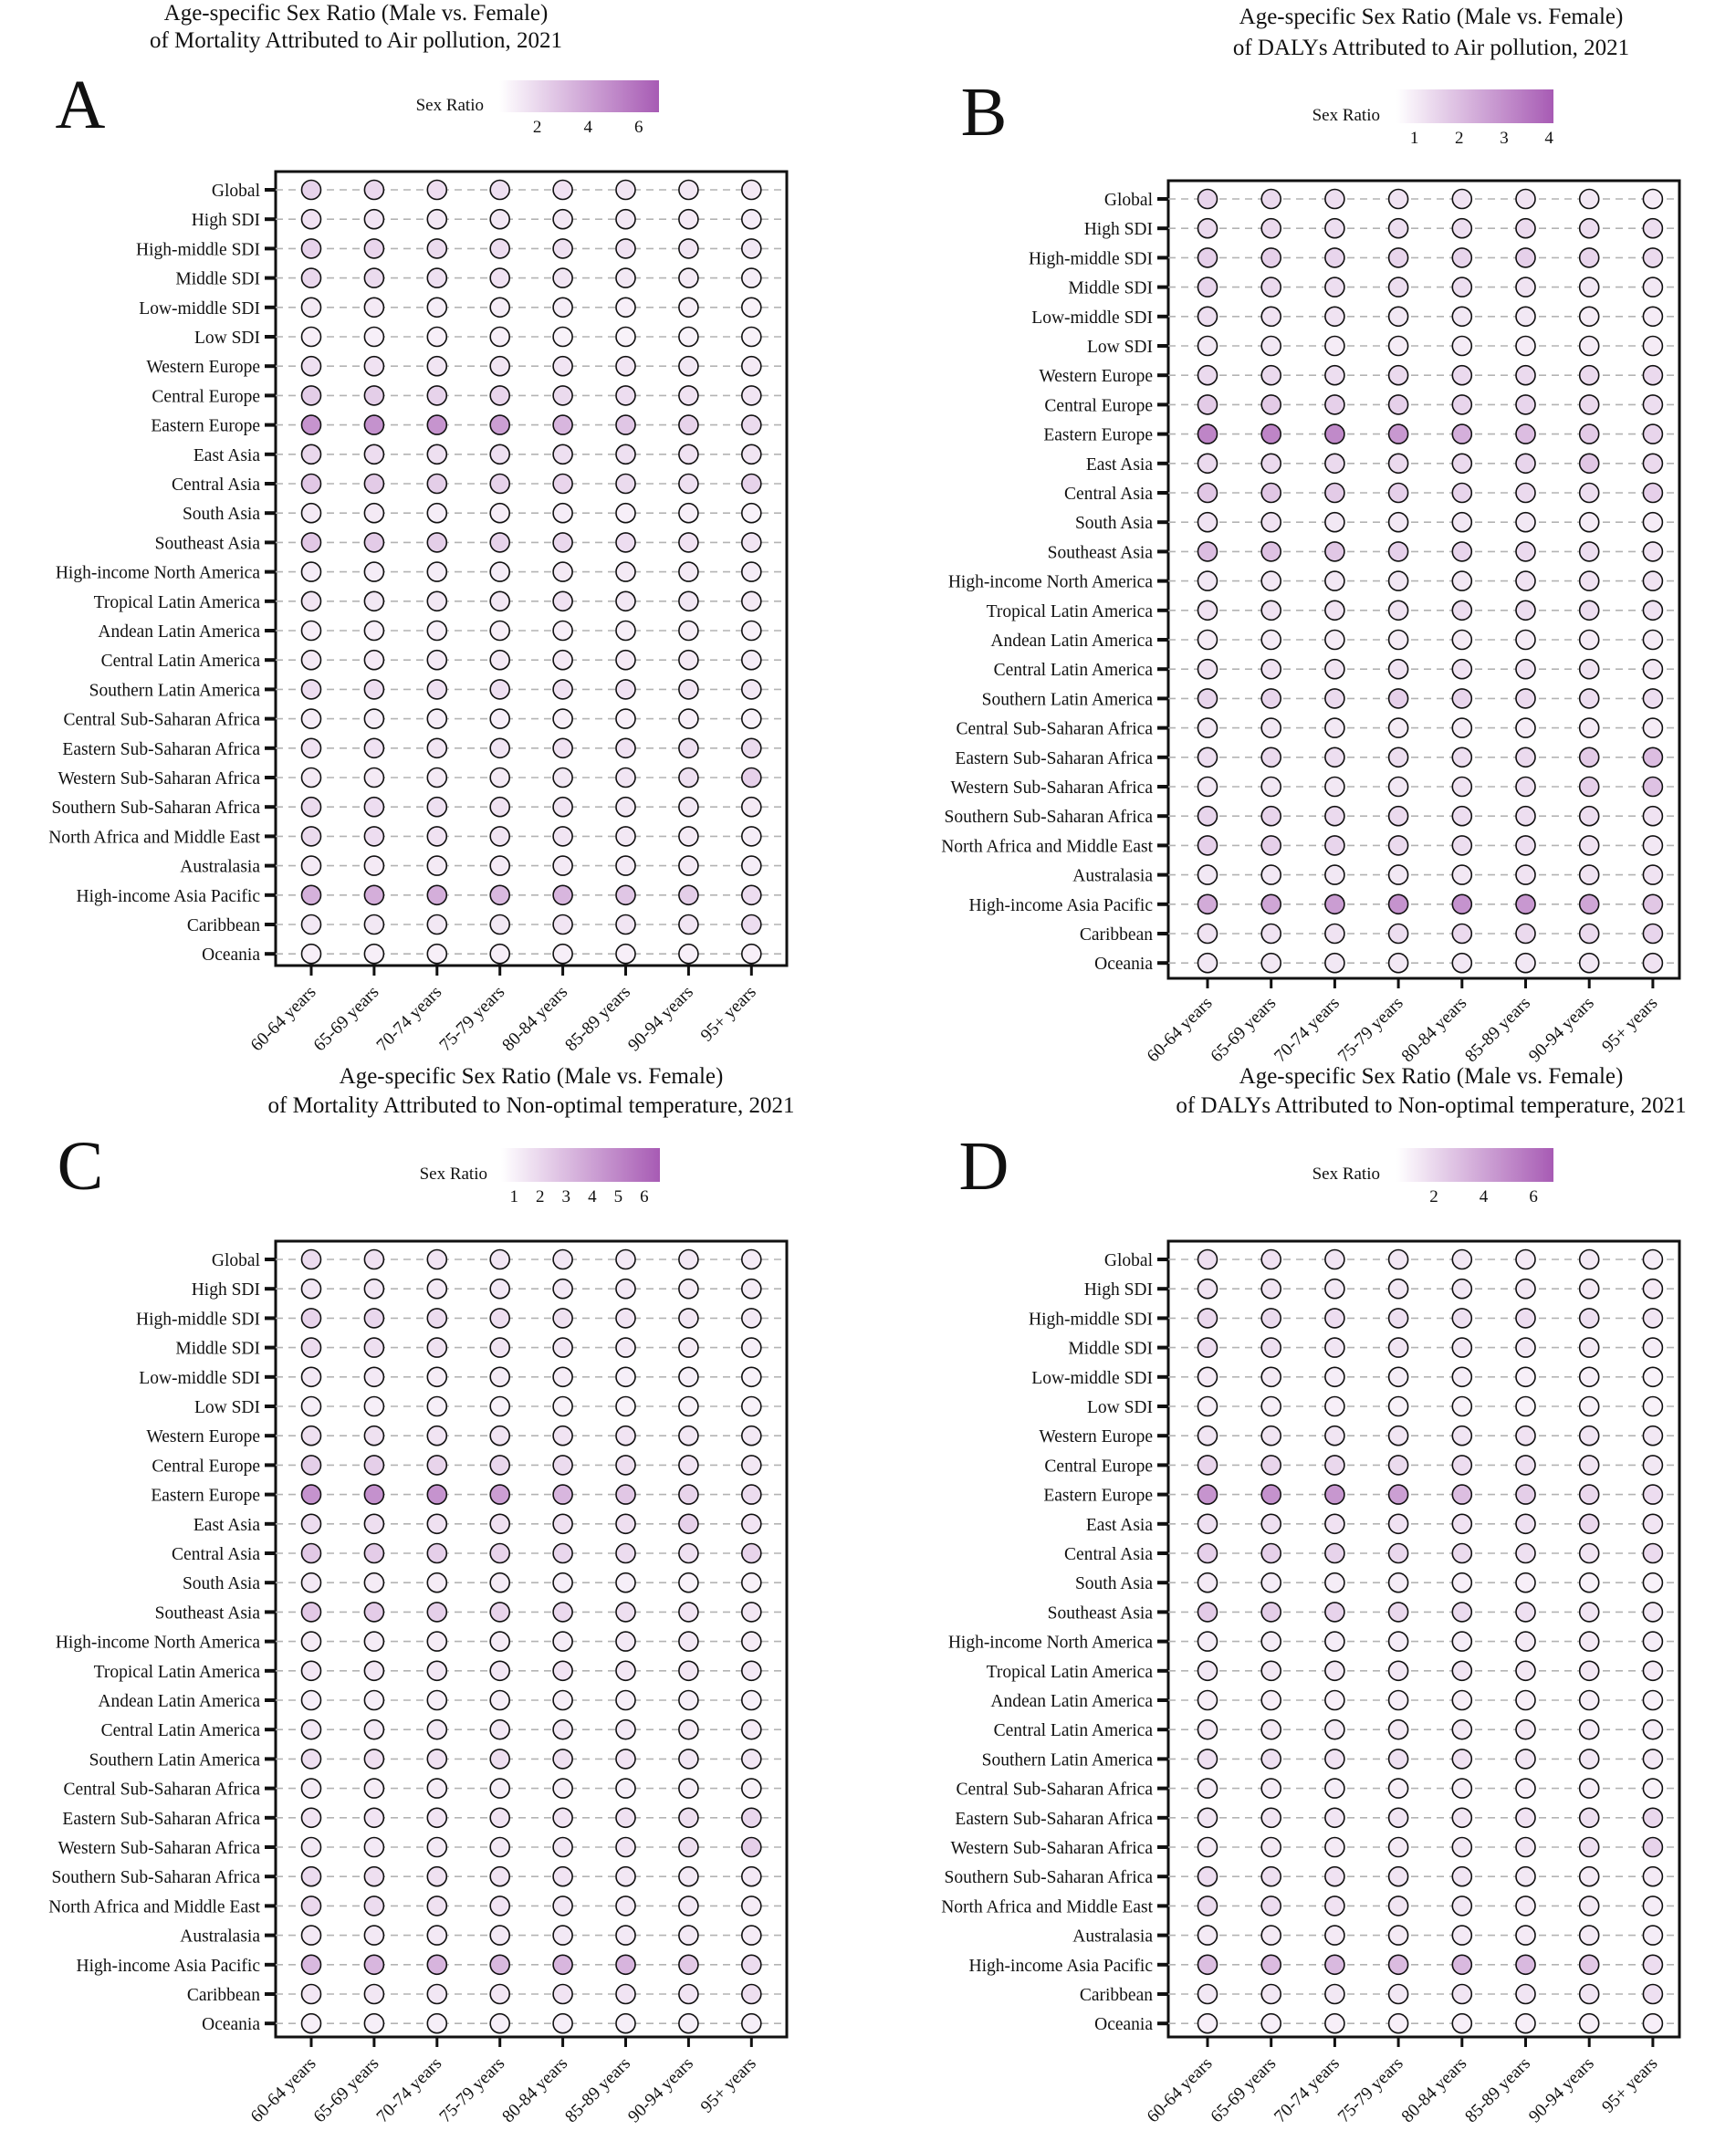 This screenshot has height=2141, width=1736. What do you see at coordinates (579, 96) in the screenshot?
I see `legend-color-bar` at bounding box center [579, 96].